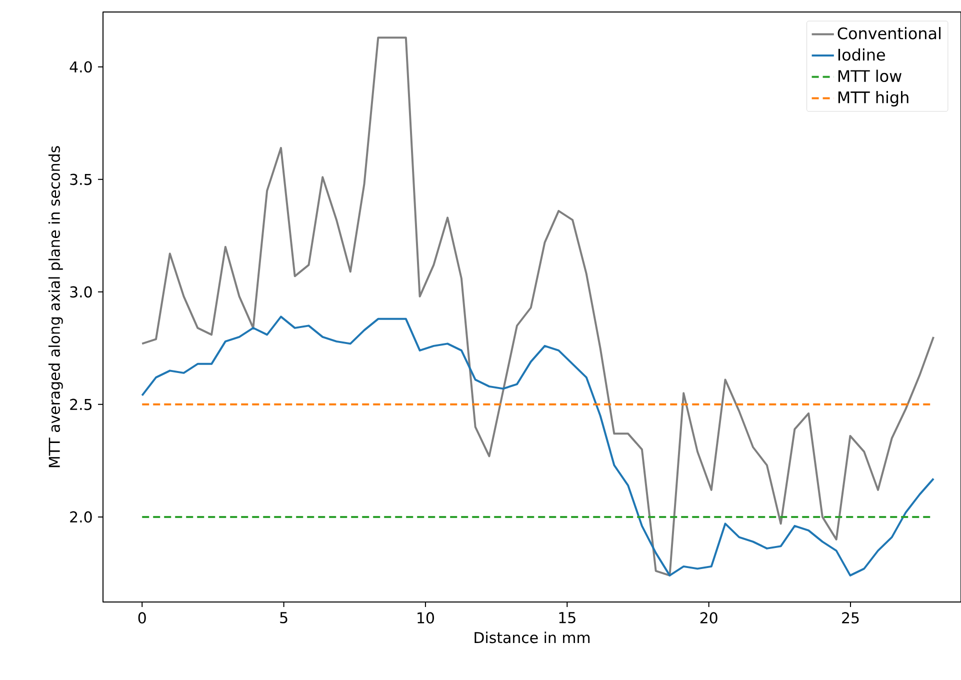  What do you see at coordinates (709, 618) in the screenshot?
I see `x-tick-label: 20` at bounding box center [709, 618].